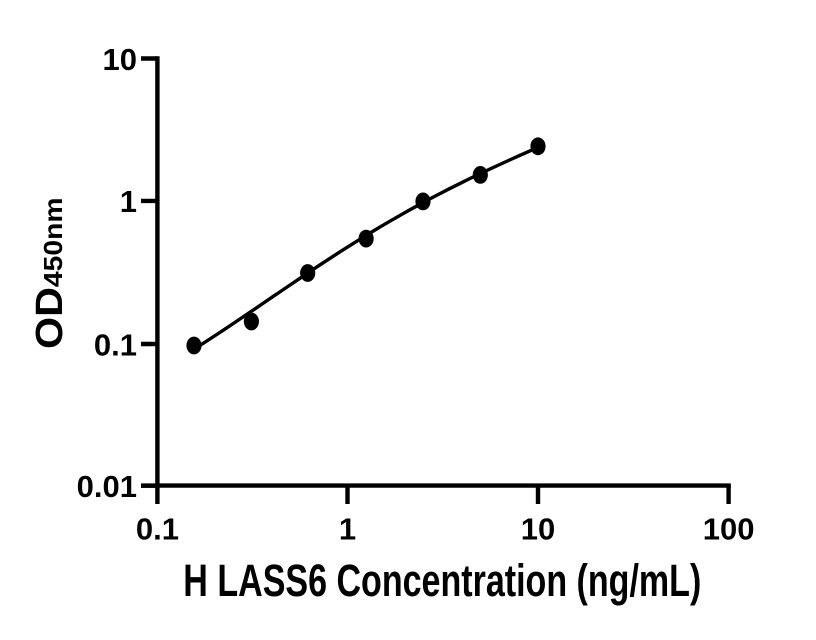 This screenshot has width=816, height=640. What do you see at coordinates (442, 580) in the screenshot?
I see `svg-text: H LASS6 Concentration (ng/mL)` at bounding box center [442, 580].